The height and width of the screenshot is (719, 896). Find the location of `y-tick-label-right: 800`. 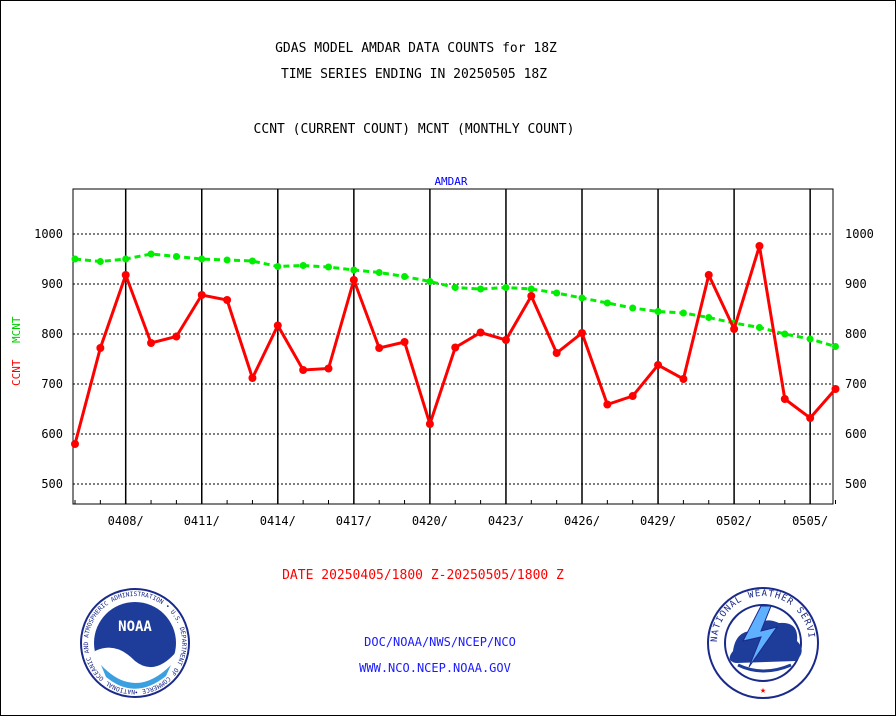

y-tick-label-right: 800 is located at coordinates (856, 334).